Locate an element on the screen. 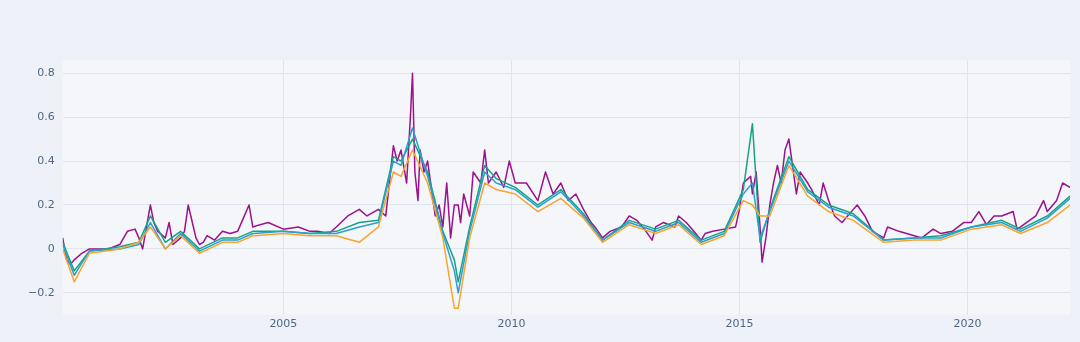 This screenshot has width=1080, height=342. x-tick-label: 2005 is located at coordinates (283, 324).